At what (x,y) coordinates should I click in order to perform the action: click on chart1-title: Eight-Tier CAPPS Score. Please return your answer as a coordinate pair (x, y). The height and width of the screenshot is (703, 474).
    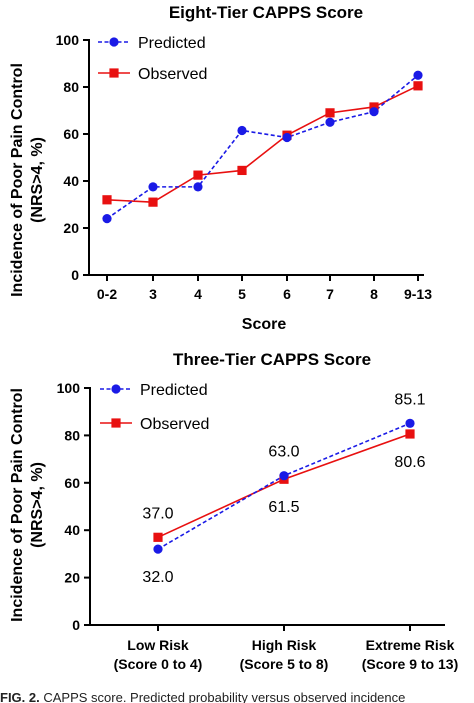
    Looking at the image, I should click on (266, 12).